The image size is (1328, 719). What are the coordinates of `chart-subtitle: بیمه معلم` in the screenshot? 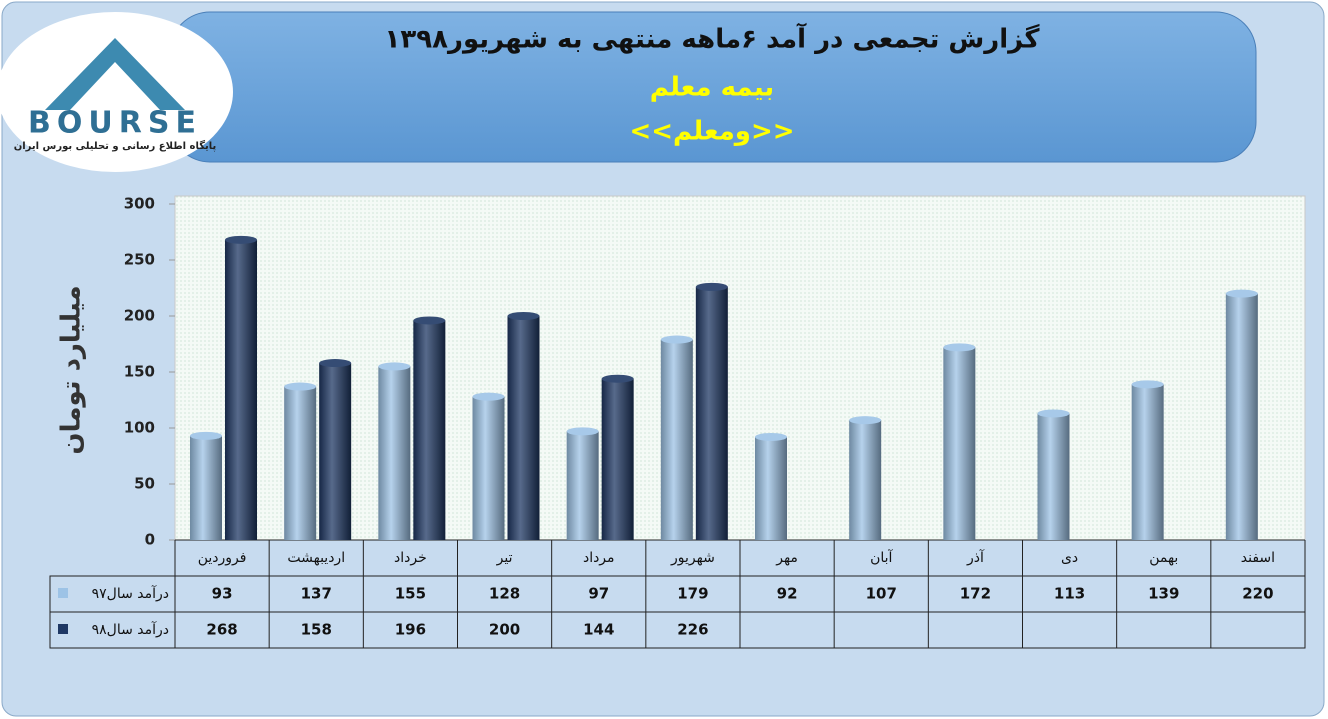 It's located at (712, 88).